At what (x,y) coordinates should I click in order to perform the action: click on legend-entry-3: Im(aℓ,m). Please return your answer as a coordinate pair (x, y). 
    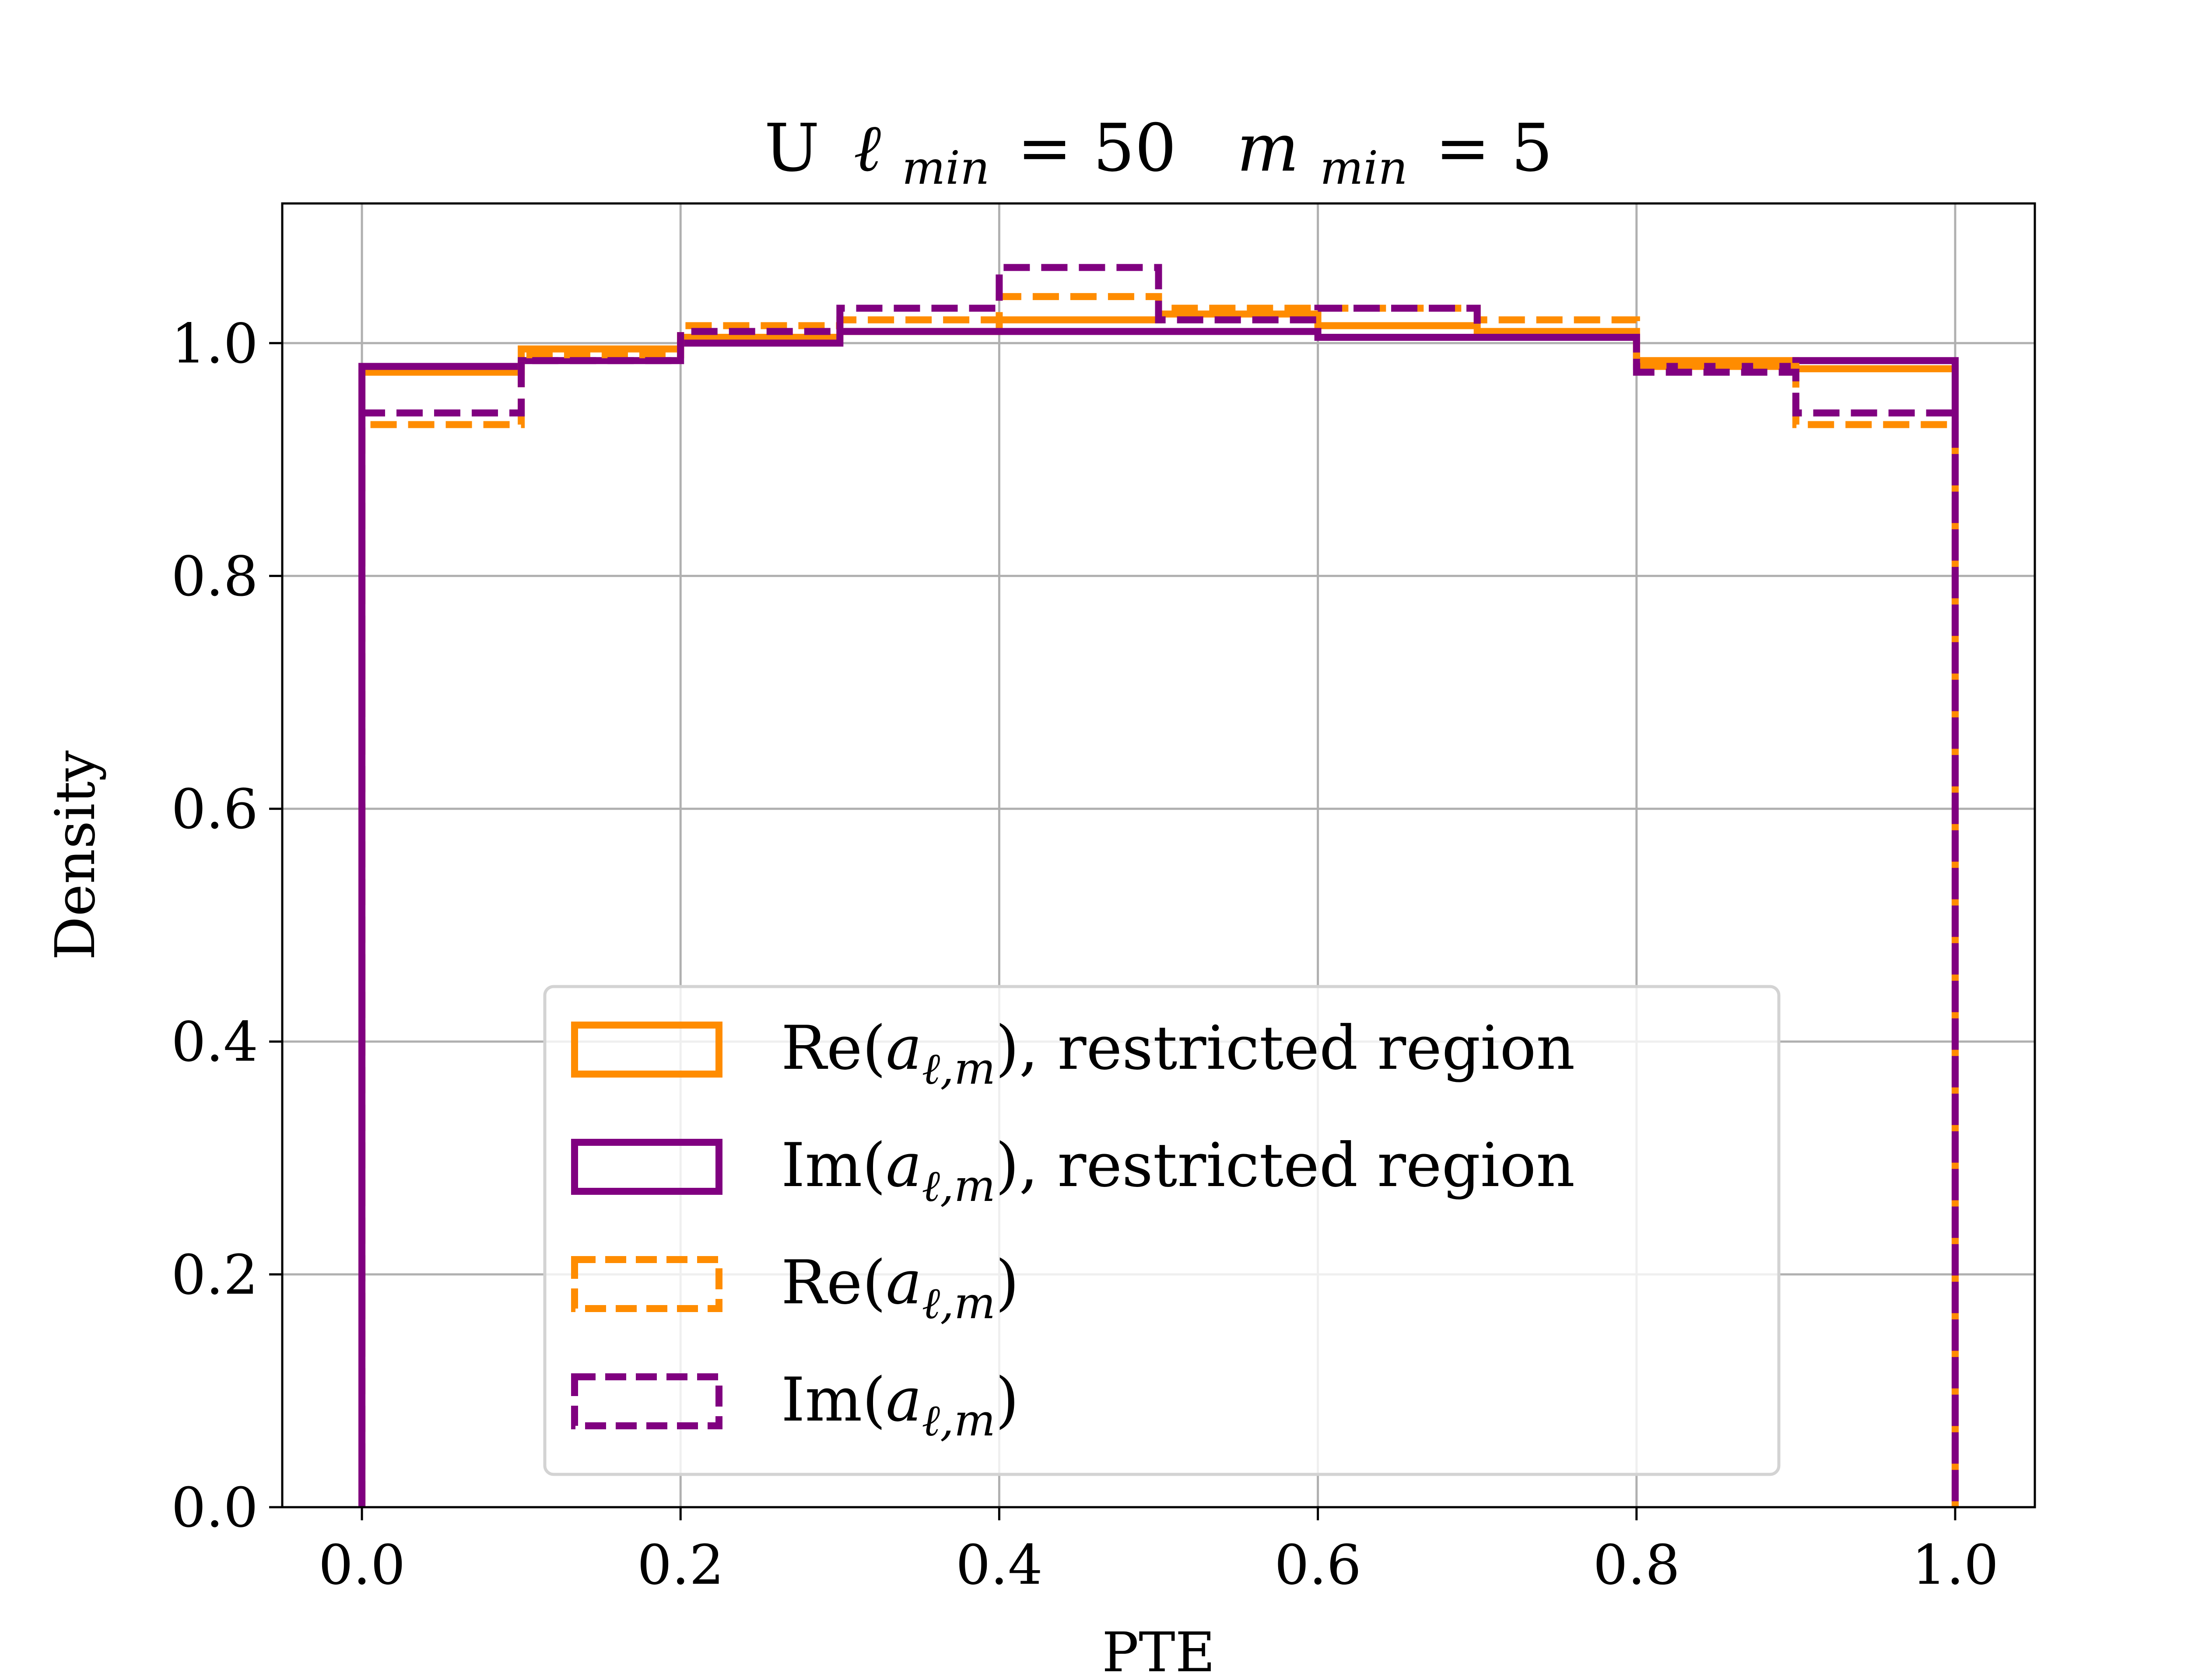
    Looking at the image, I should click on (795, 1405).